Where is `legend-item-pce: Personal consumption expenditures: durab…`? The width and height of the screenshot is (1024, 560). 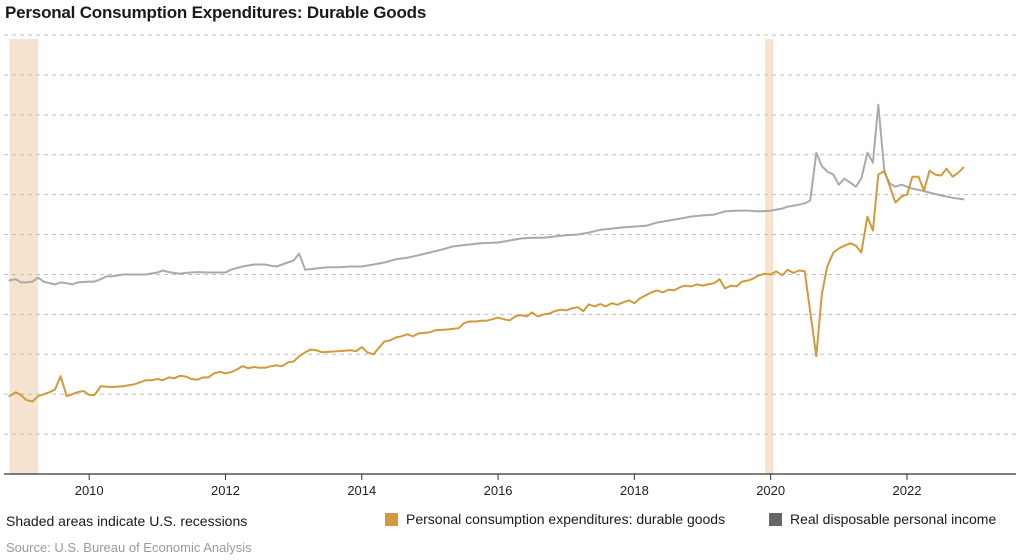
legend-item-pce: Personal consumption expenditures: durab… is located at coordinates (555, 519).